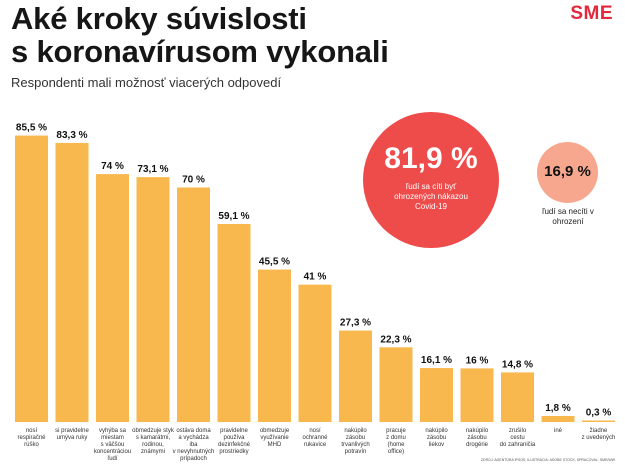 The width and height of the screenshot is (625, 466). I want to click on category-label-13: iné, so click(558, 431).